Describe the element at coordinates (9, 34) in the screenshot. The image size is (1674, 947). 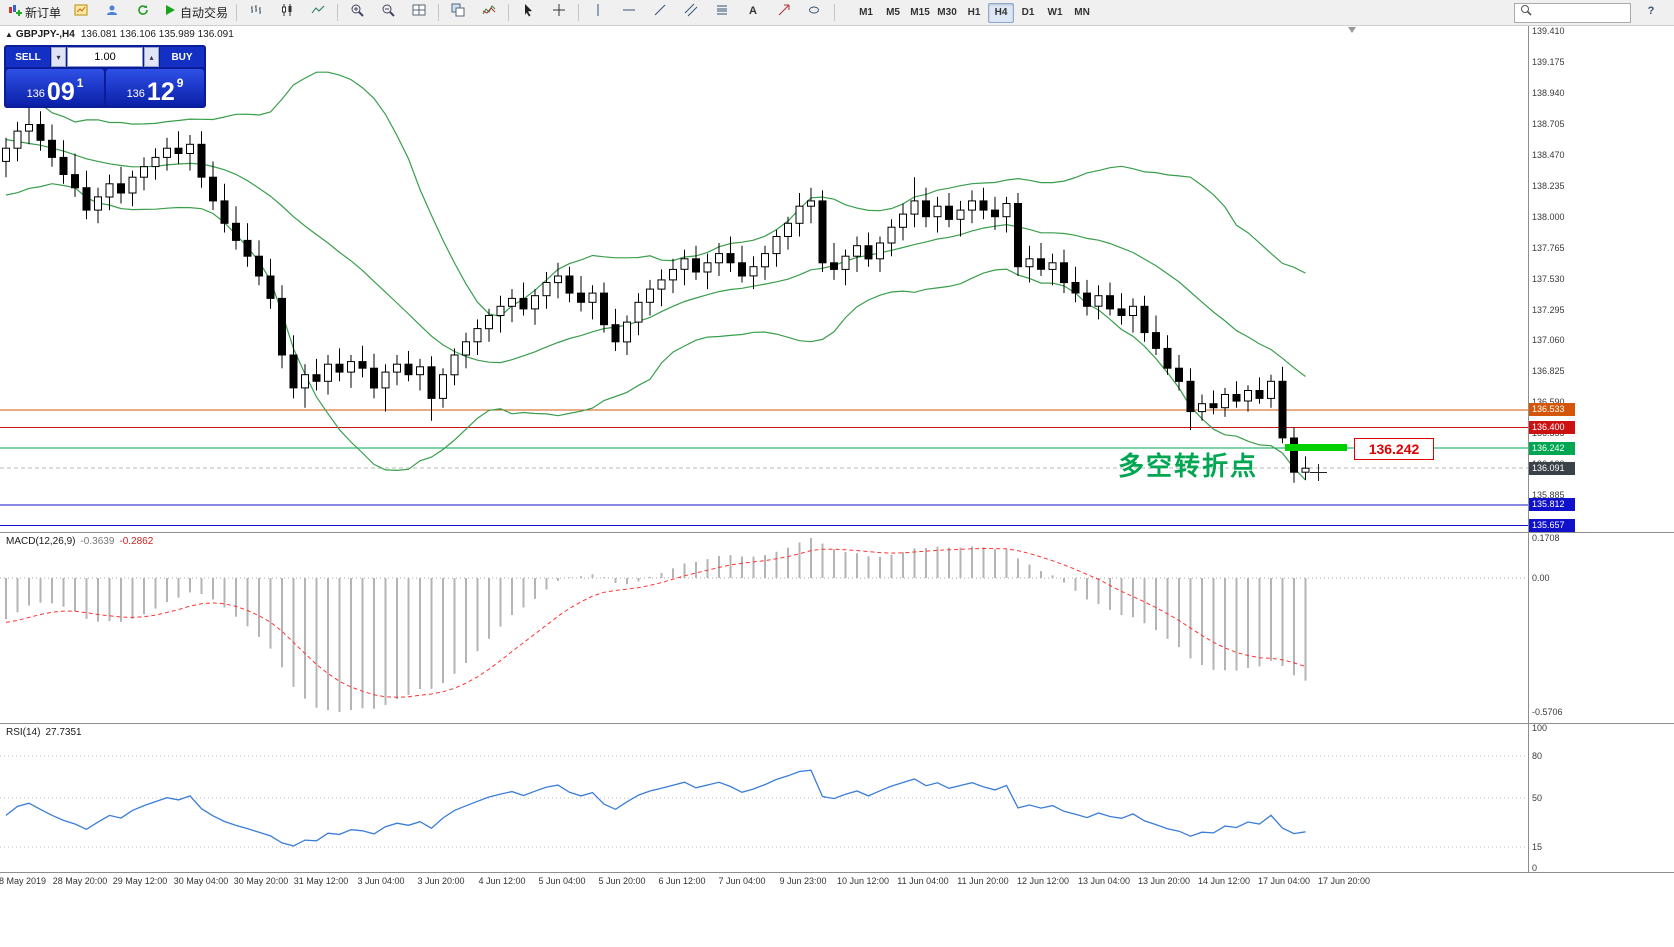
I see `collapse-panel-icon: ▲` at that location.